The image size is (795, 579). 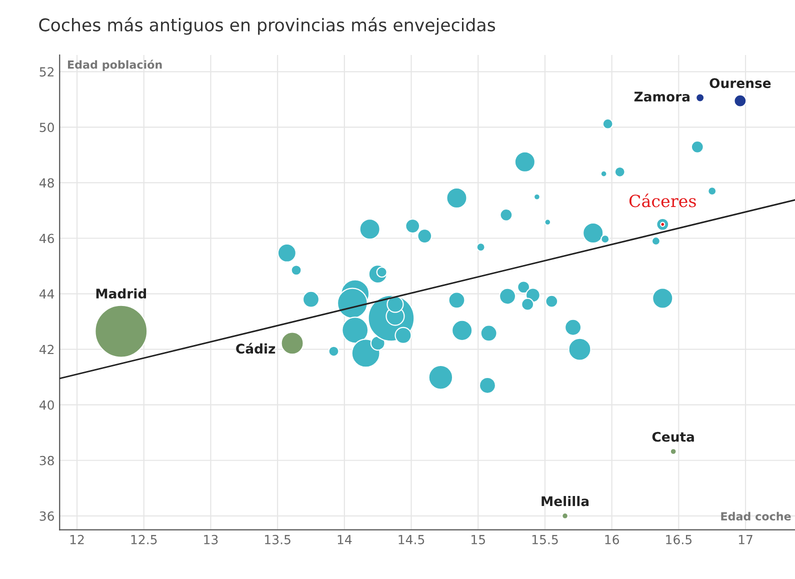 What do you see at coordinates (115, 65) in the screenshot?
I see `y-axis-title: Edad población` at bounding box center [115, 65].